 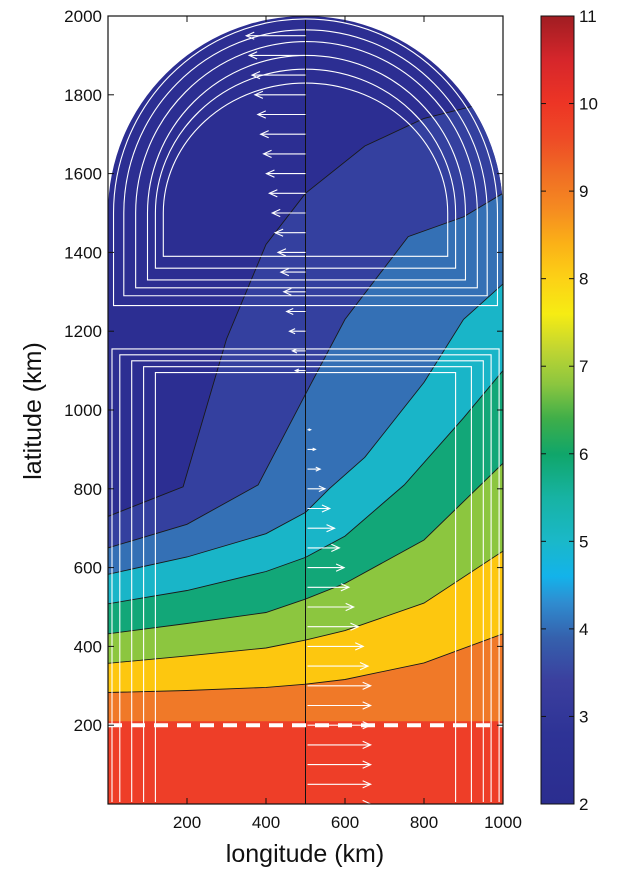 I want to click on colorbar-tick-label: 6, so click(x=583, y=454).